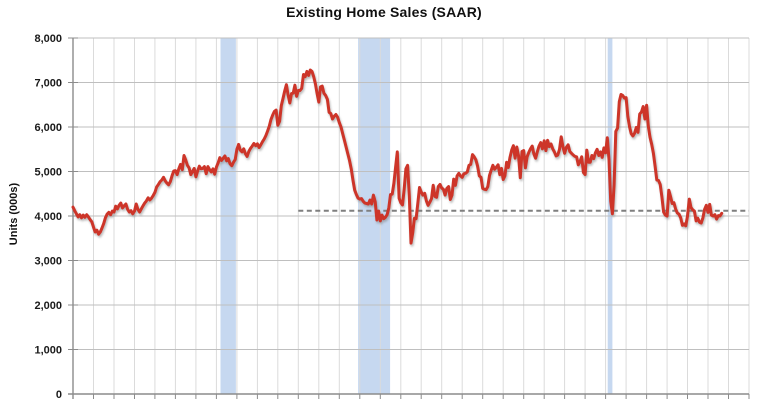 This screenshot has height=403, width=768. Describe the element at coordinates (48, 351) in the screenshot. I see `y-tick-label: 1,000` at that location.